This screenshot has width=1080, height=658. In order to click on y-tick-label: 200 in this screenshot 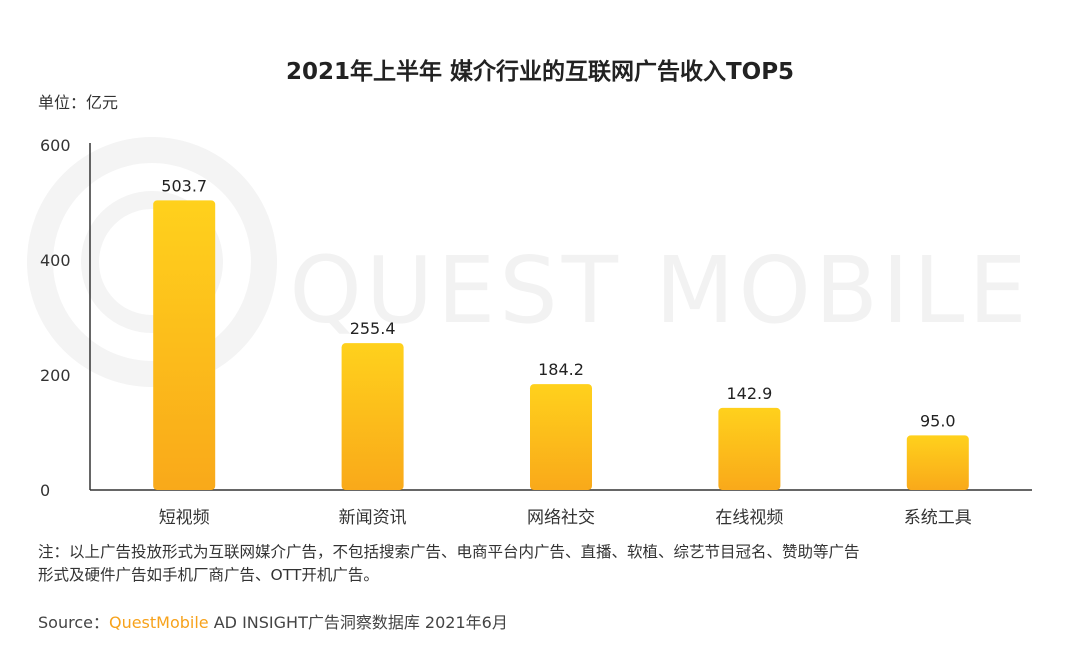, I will do `click(55, 375)`.